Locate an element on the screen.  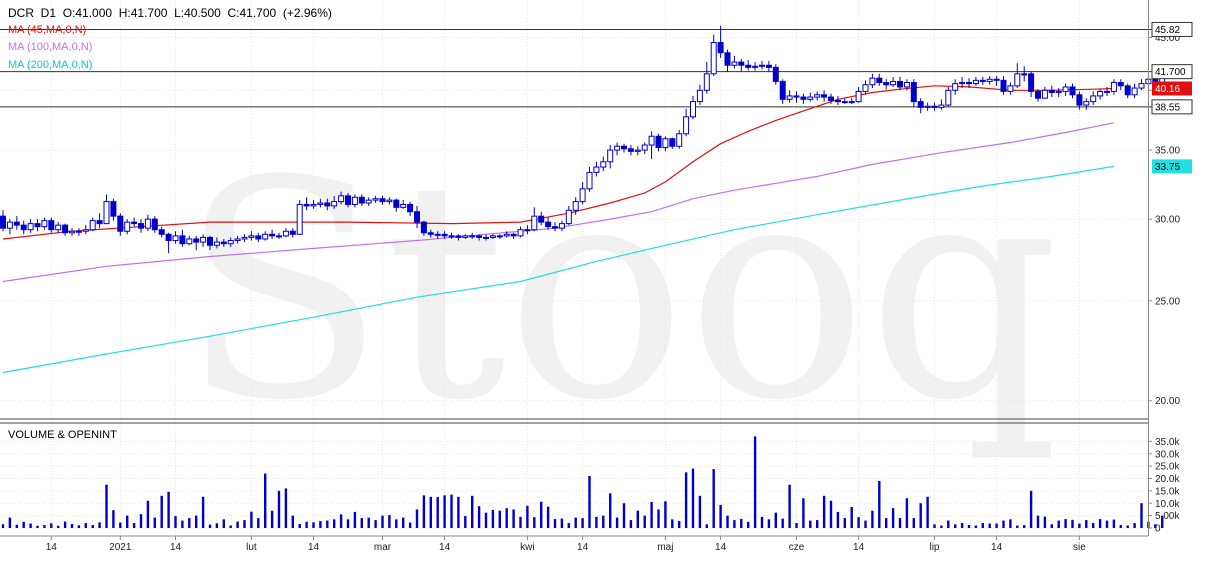
price-tick-label: 35.00 is located at coordinates (1167, 151).